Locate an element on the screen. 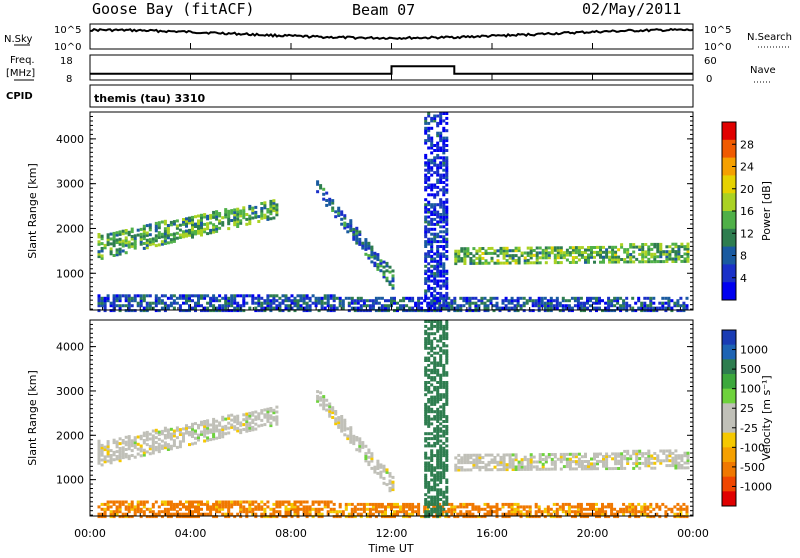  colorbar-tick-label: 8 is located at coordinates (743, 256).